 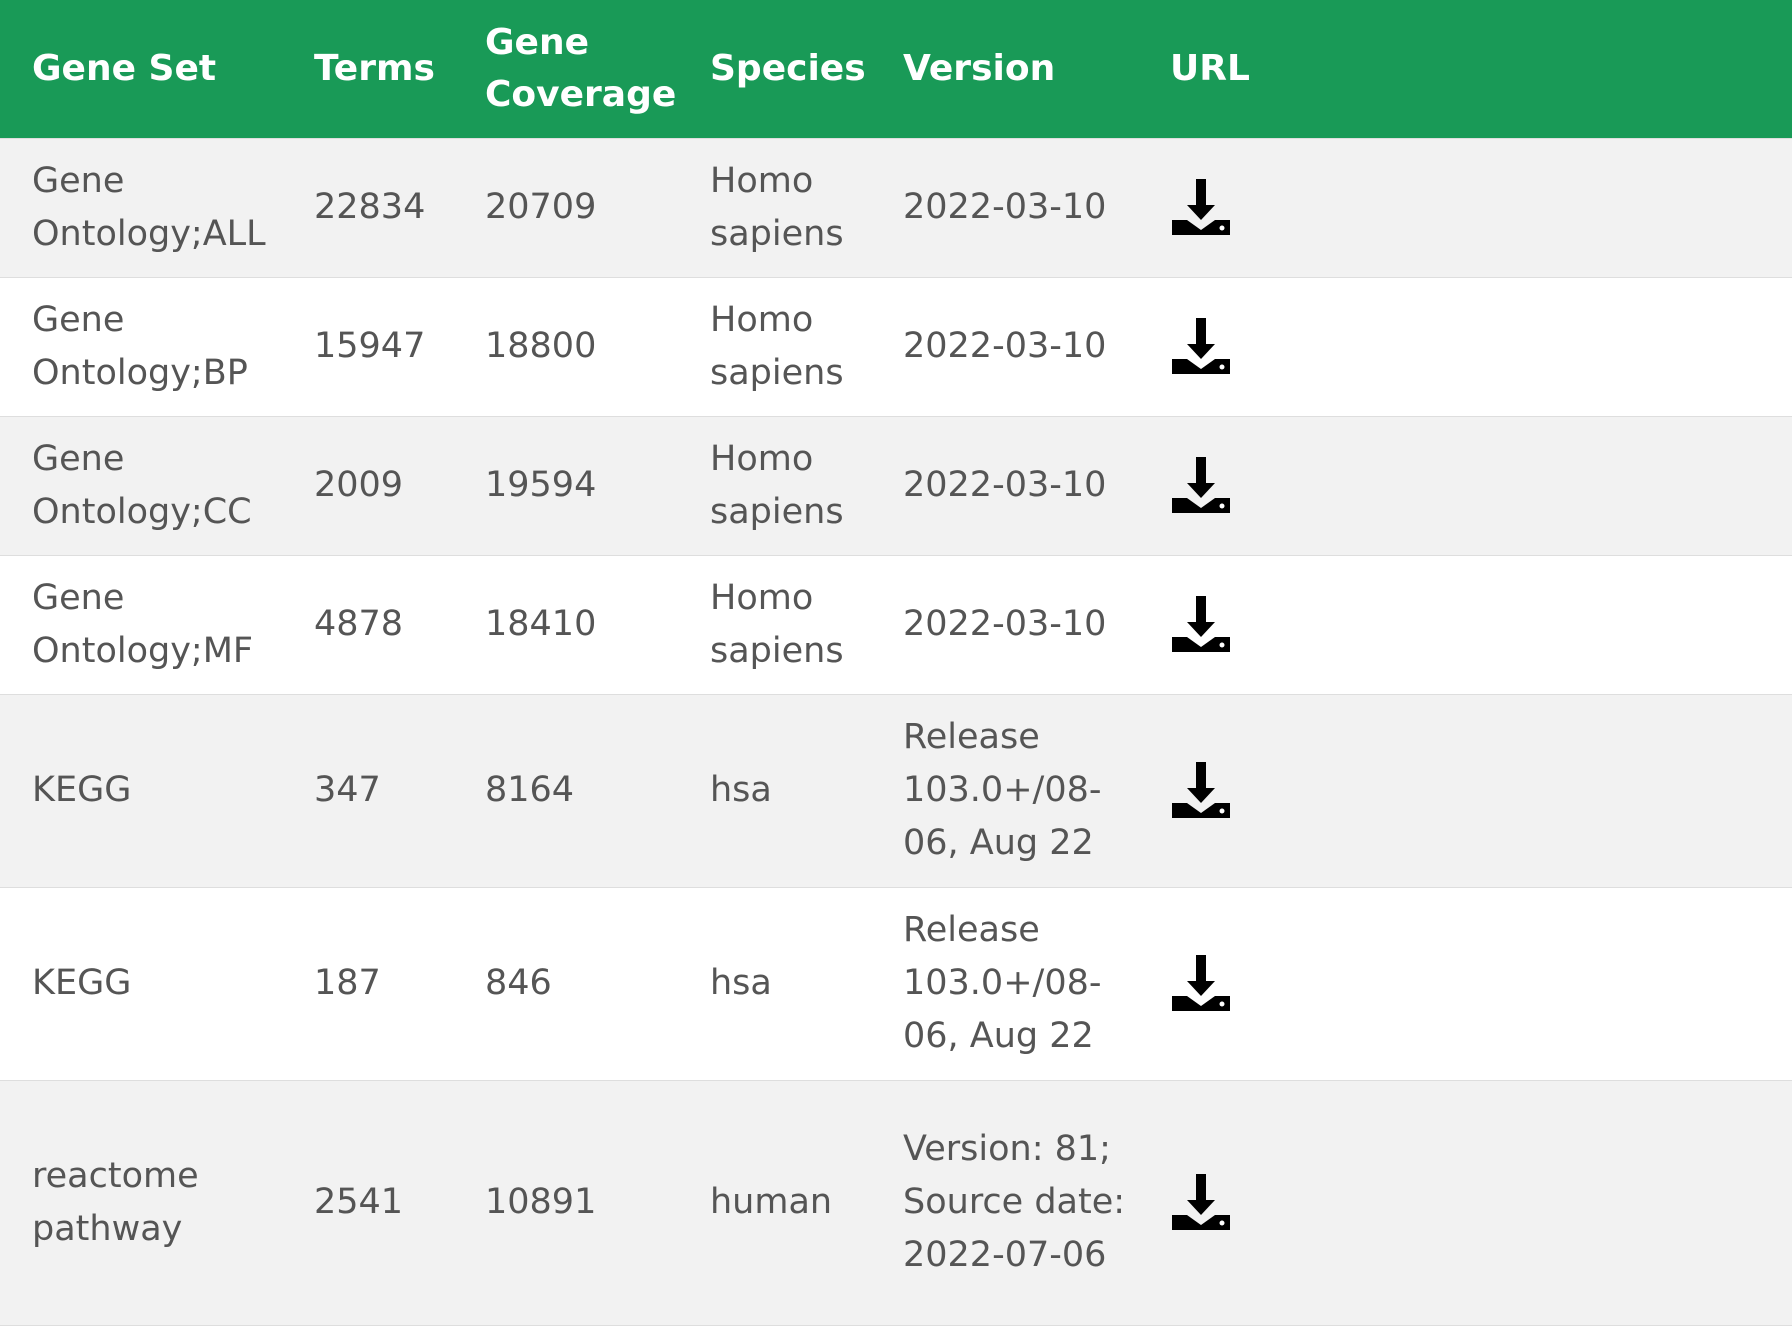 I want to click on cell-gene-set: reactome pathway, so click(x=141, y=1202).